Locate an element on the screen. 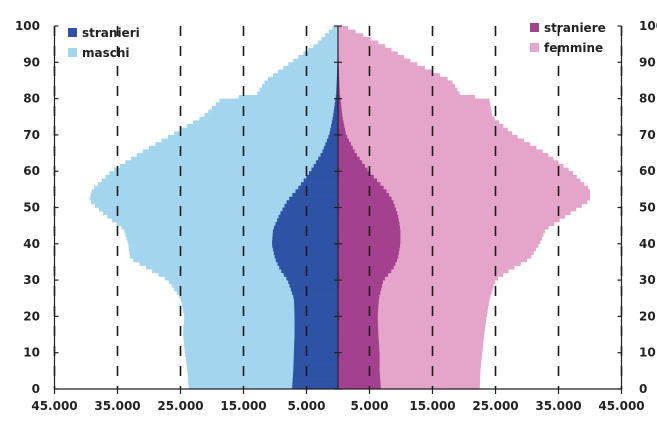 Image resolution: width=657 pixels, height=423 pixels. y-tick-label-right-20: 20 is located at coordinates (647, 316).